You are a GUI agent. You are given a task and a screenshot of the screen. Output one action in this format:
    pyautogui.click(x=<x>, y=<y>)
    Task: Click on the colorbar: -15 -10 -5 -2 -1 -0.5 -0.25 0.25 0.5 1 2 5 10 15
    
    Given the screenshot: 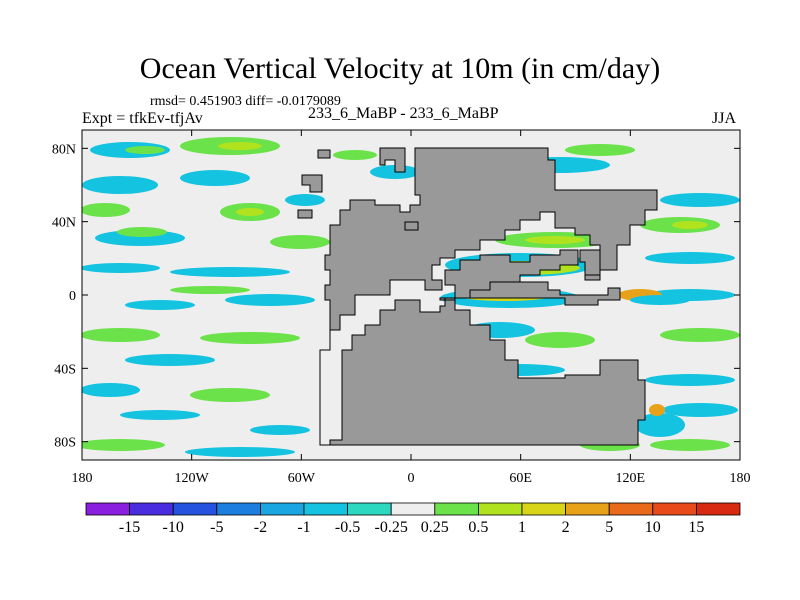 What is the action you would take?
    pyautogui.click(x=413, y=519)
    